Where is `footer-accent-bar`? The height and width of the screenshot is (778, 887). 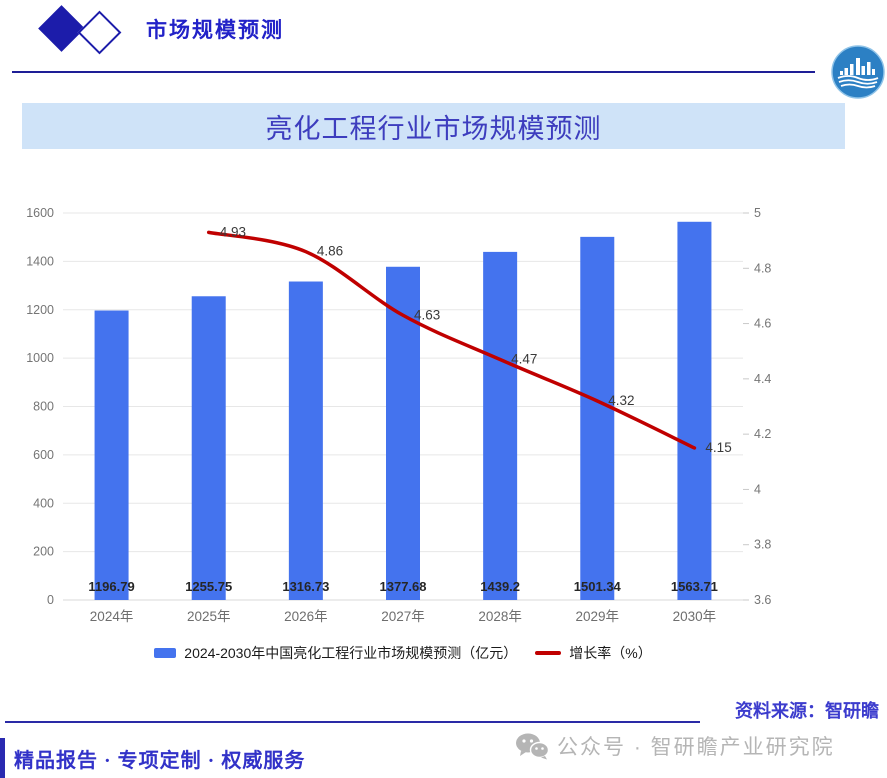
footer-accent-bar is located at coordinates (2, 758).